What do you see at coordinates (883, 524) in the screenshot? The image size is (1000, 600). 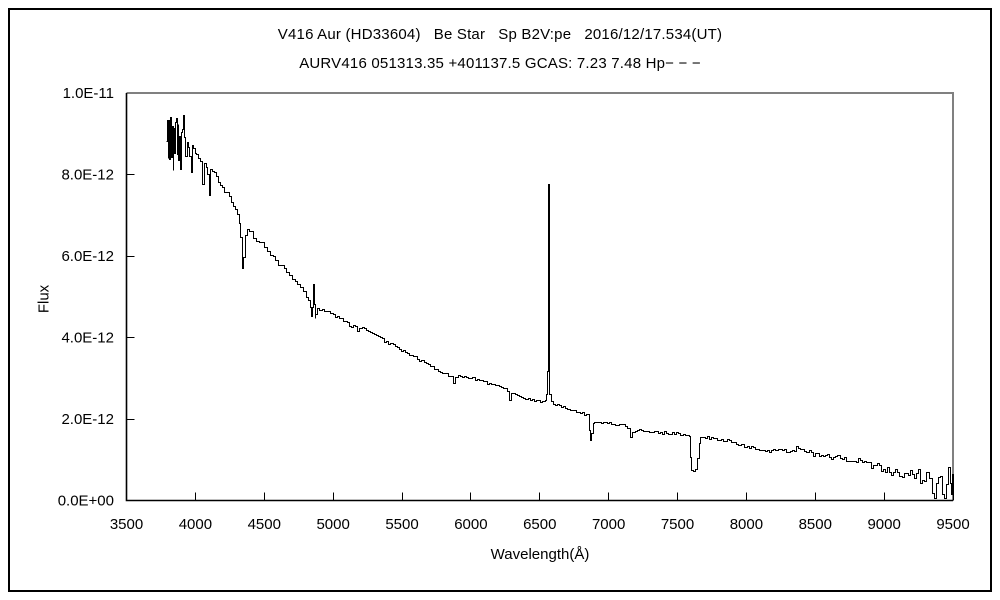 I see `x-tick-label: 9000` at bounding box center [883, 524].